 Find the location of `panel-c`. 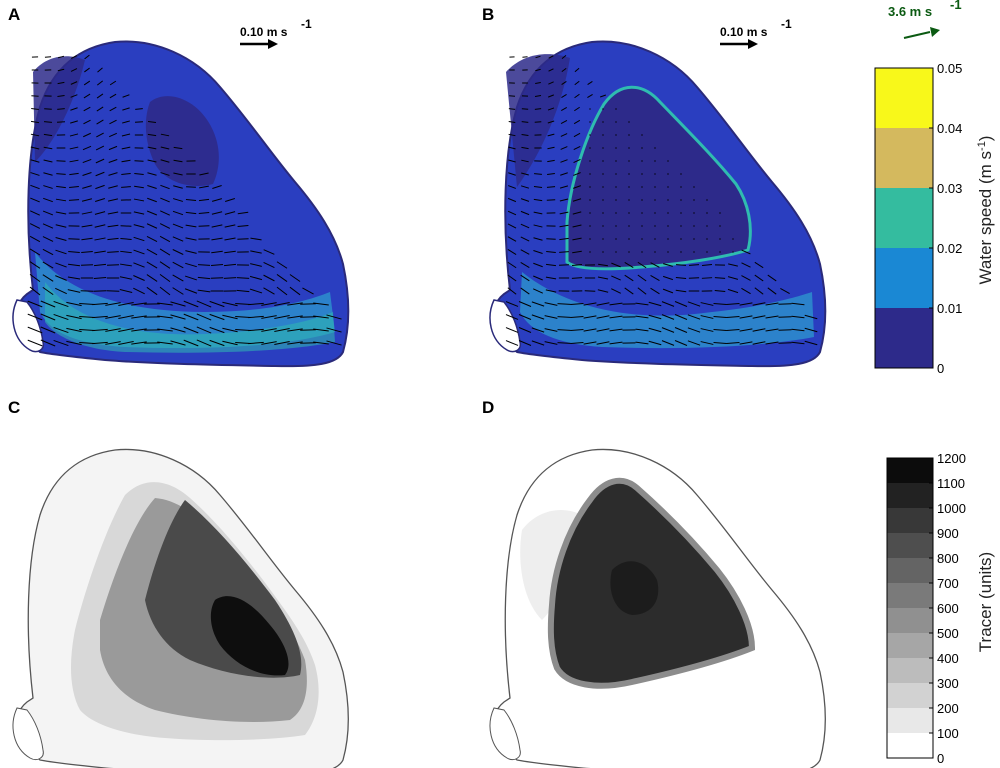

panel-c is located at coordinates (180, 608).